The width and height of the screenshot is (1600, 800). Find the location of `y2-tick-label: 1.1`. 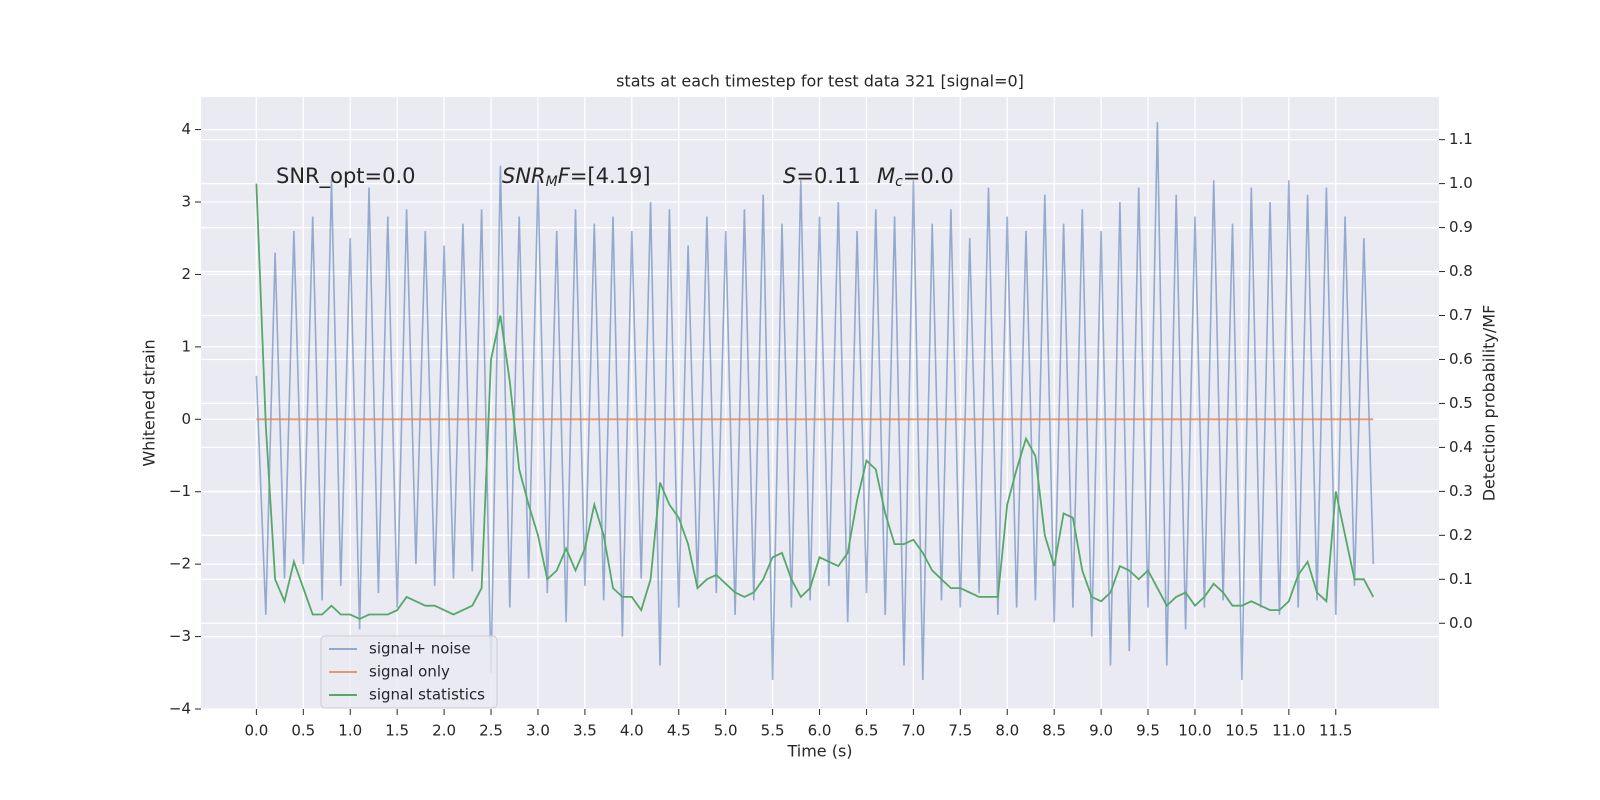

y2-tick-label: 1.1 is located at coordinates (1461, 139).